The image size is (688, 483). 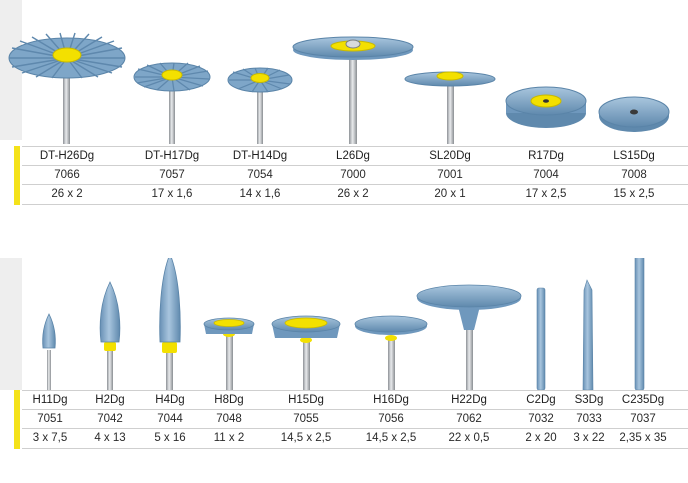 What do you see at coordinates (450, 107) in the screenshot?
I see `product-sl20dg-icon` at bounding box center [450, 107].